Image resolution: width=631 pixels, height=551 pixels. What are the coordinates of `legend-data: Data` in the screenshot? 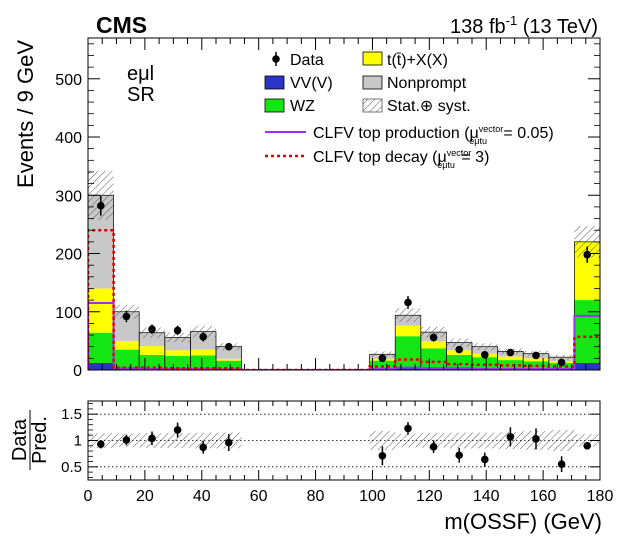 It's located at (298, 60).